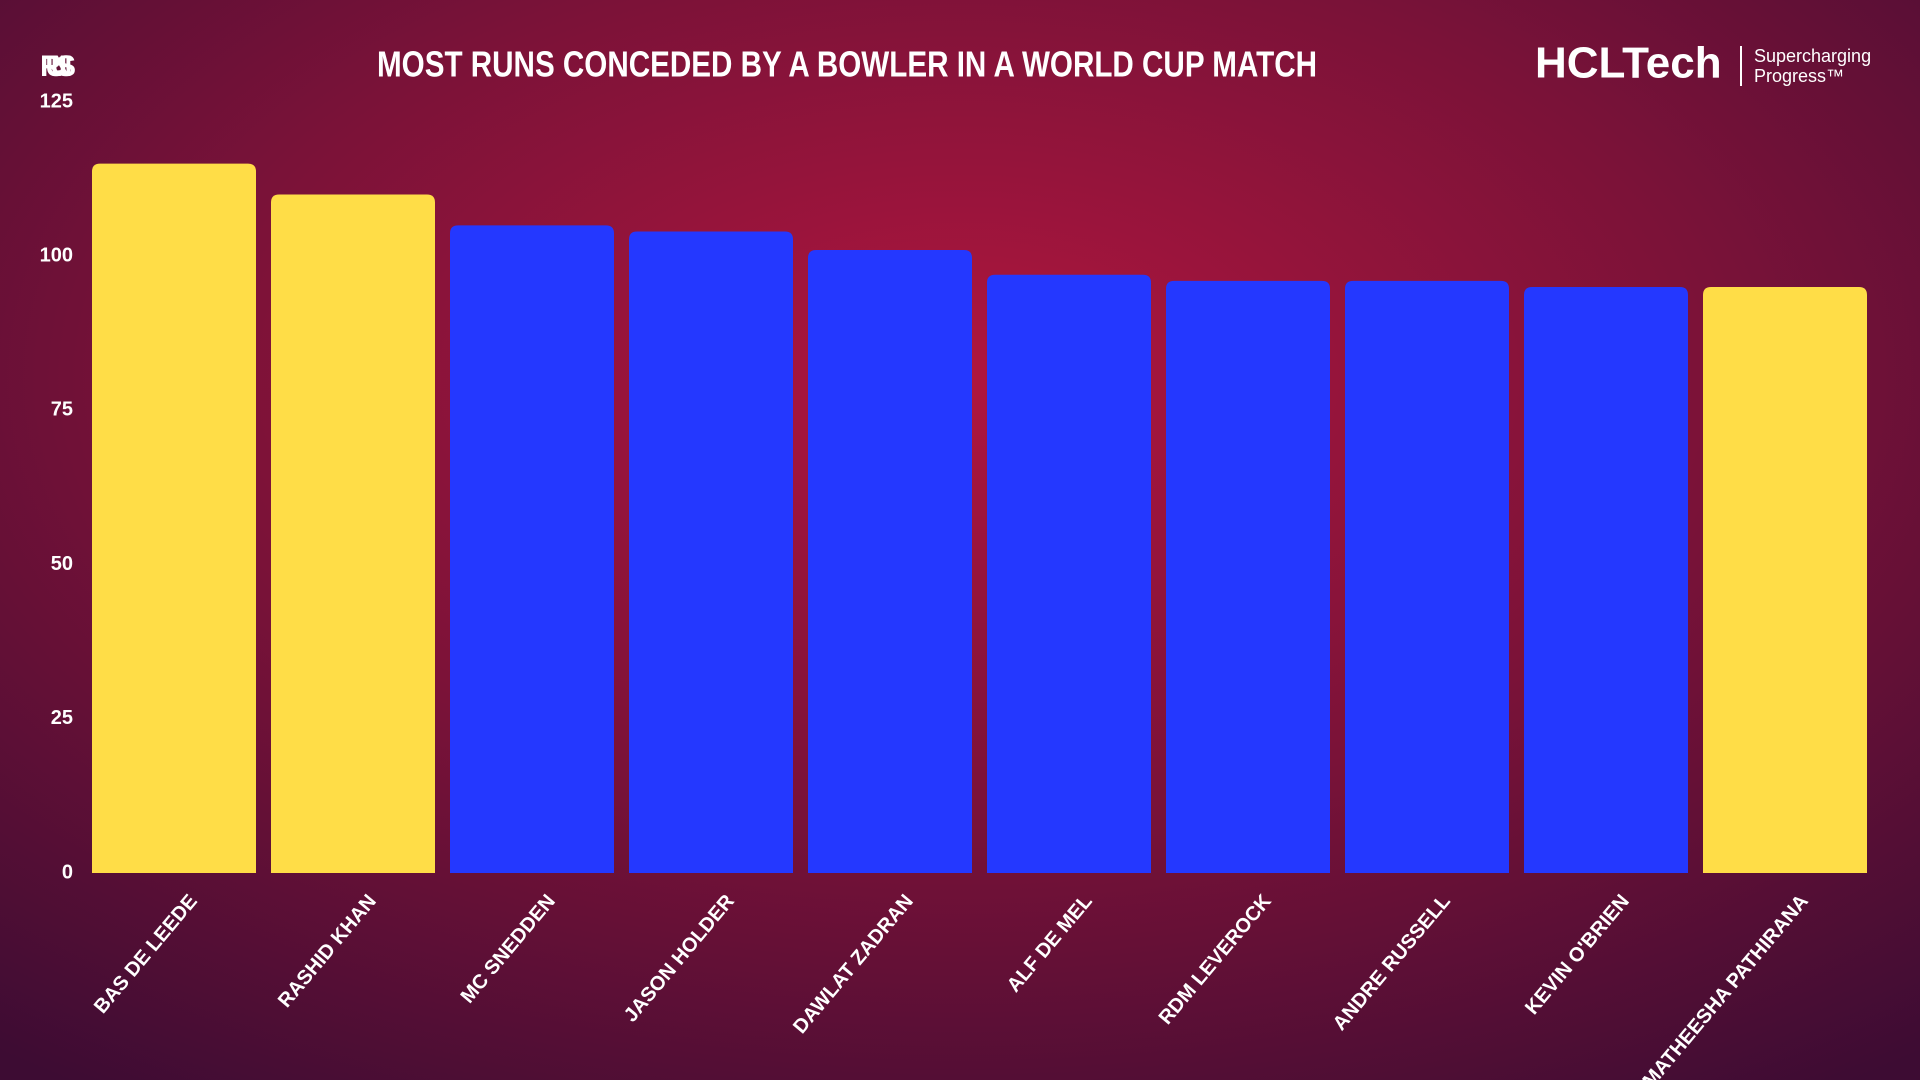 The height and width of the screenshot is (1080, 1920). What do you see at coordinates (56, 255) in the screenshot?
I see `y-tick-label: 100` at bounding box center [56, 255].